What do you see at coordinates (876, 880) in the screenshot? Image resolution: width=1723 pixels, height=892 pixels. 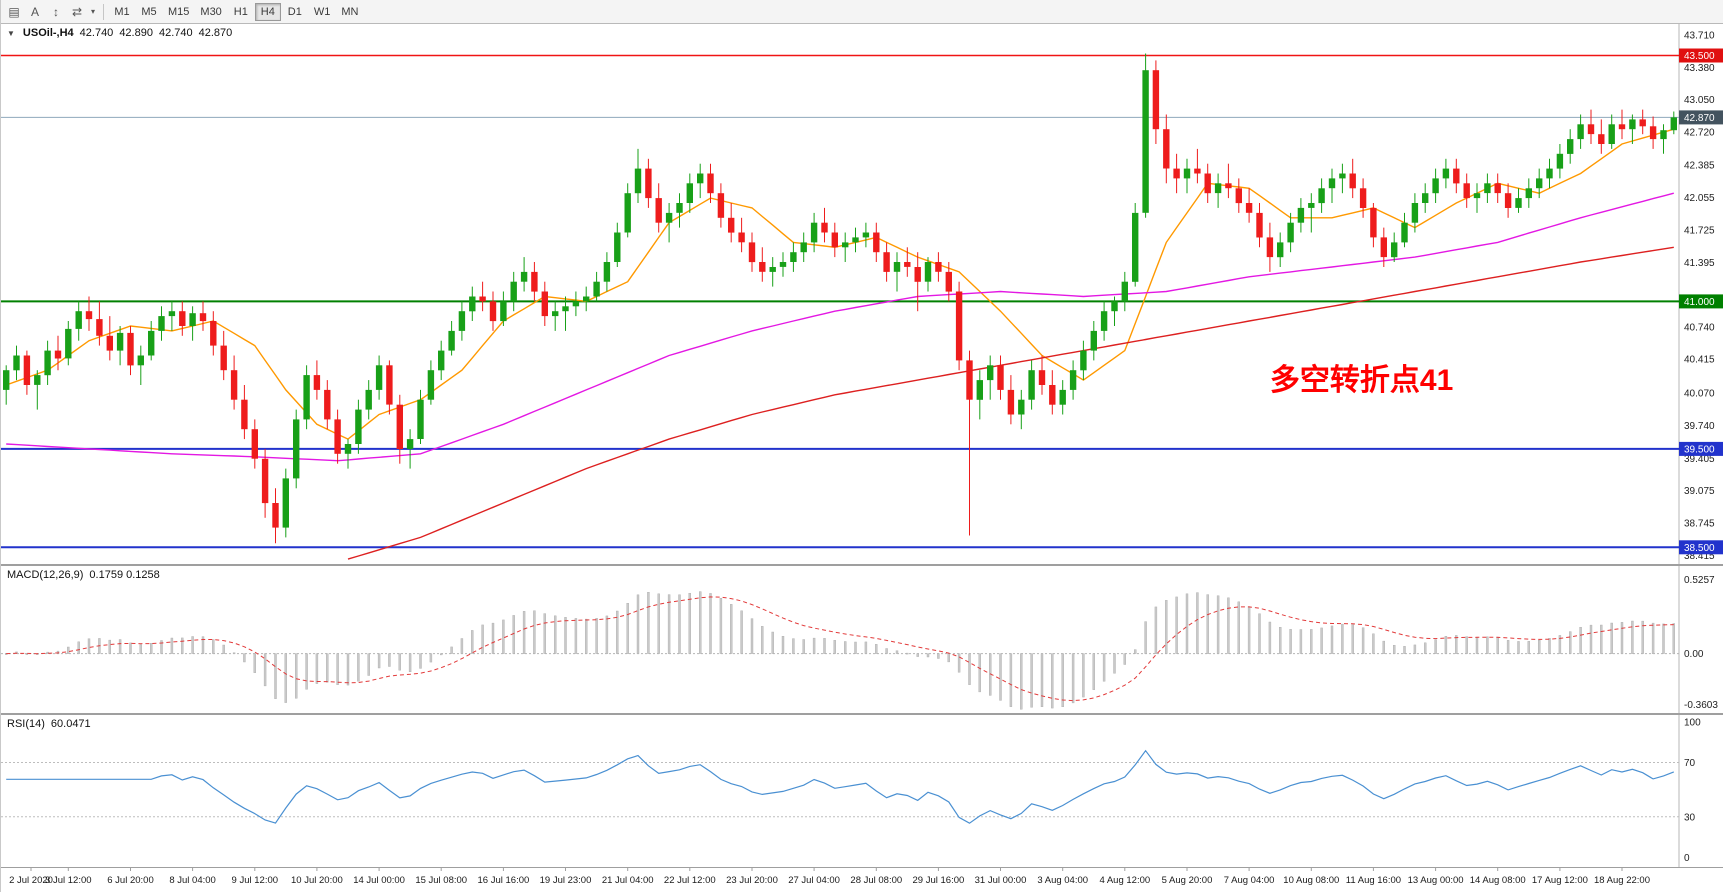 I see `time-label: 28 Jul 08:00` at bounding box center [876, 880].